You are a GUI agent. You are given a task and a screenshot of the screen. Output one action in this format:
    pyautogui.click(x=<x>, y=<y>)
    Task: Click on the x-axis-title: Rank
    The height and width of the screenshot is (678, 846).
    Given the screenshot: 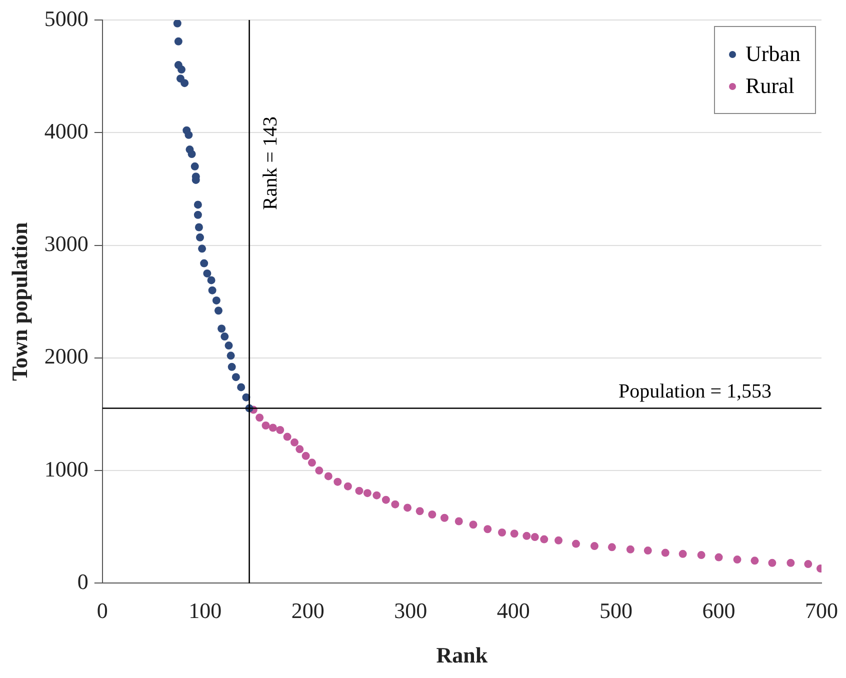 What is the action you would take?
    pyautogui.click(x=462, y=655)
    